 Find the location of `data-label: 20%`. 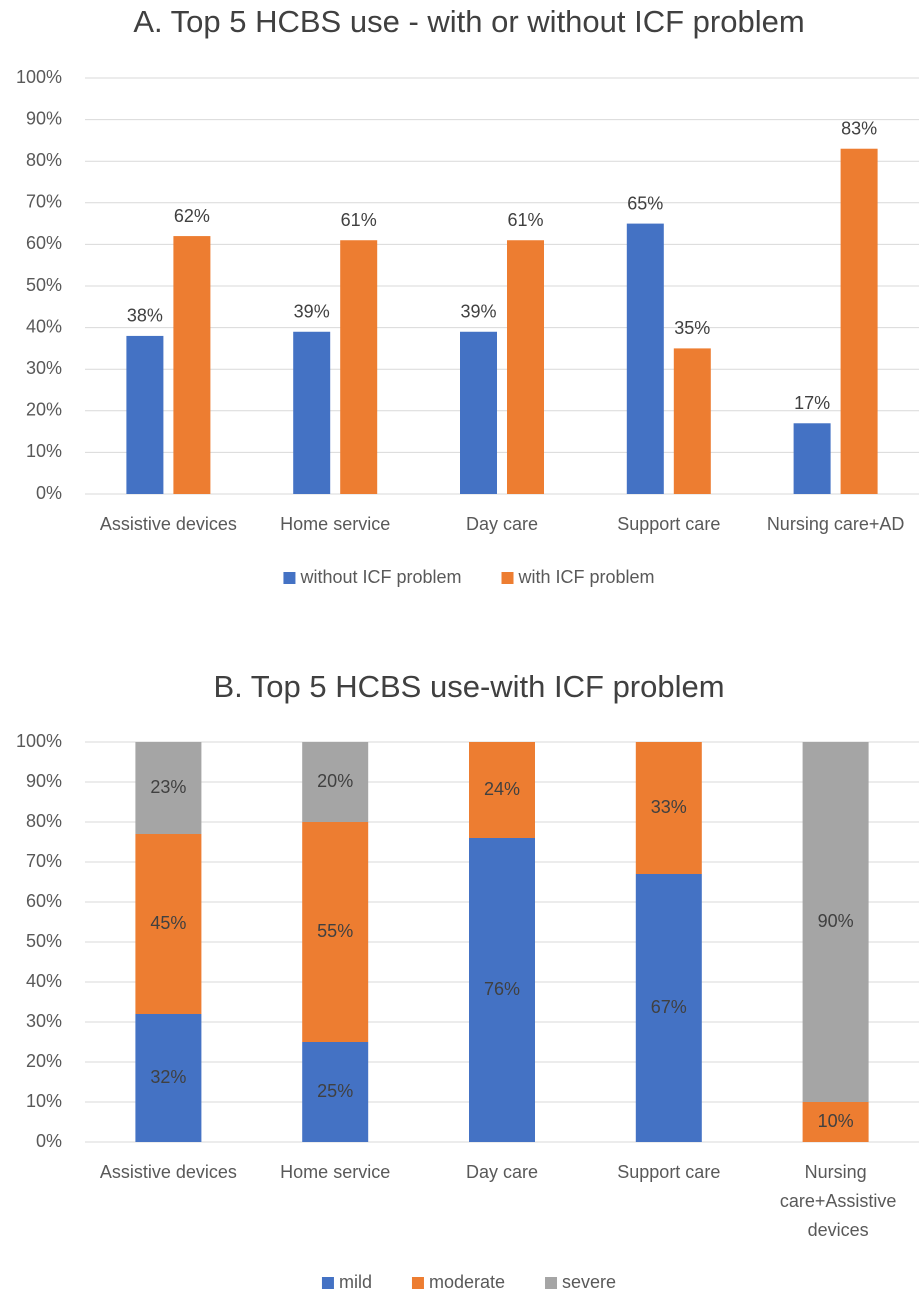

data-label: 20% is located at coordinates (335, 781).